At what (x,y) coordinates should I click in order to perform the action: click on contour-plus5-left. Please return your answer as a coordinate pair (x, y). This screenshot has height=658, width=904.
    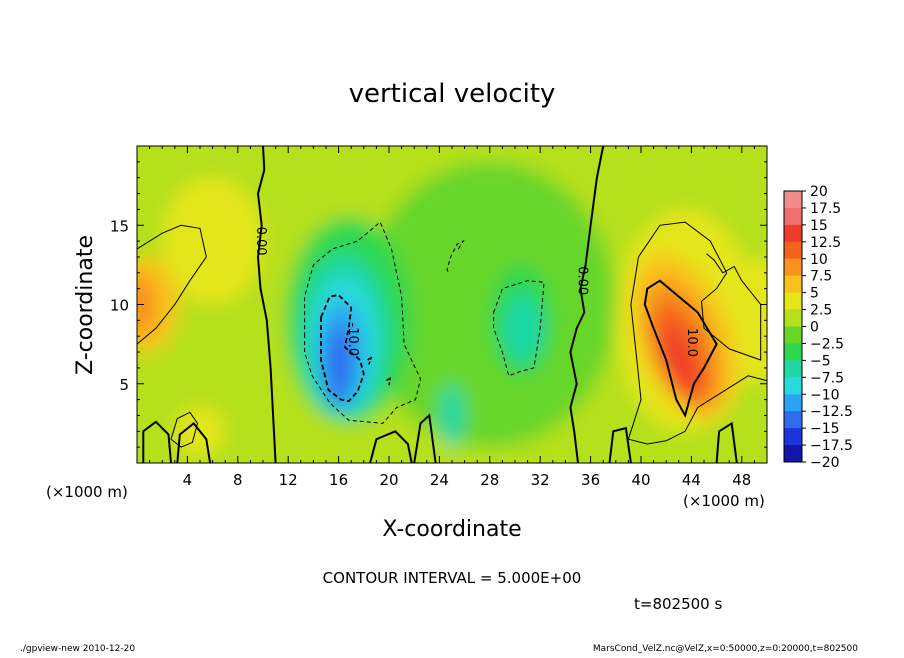
    Looking at the image, I should click on (172, 284).